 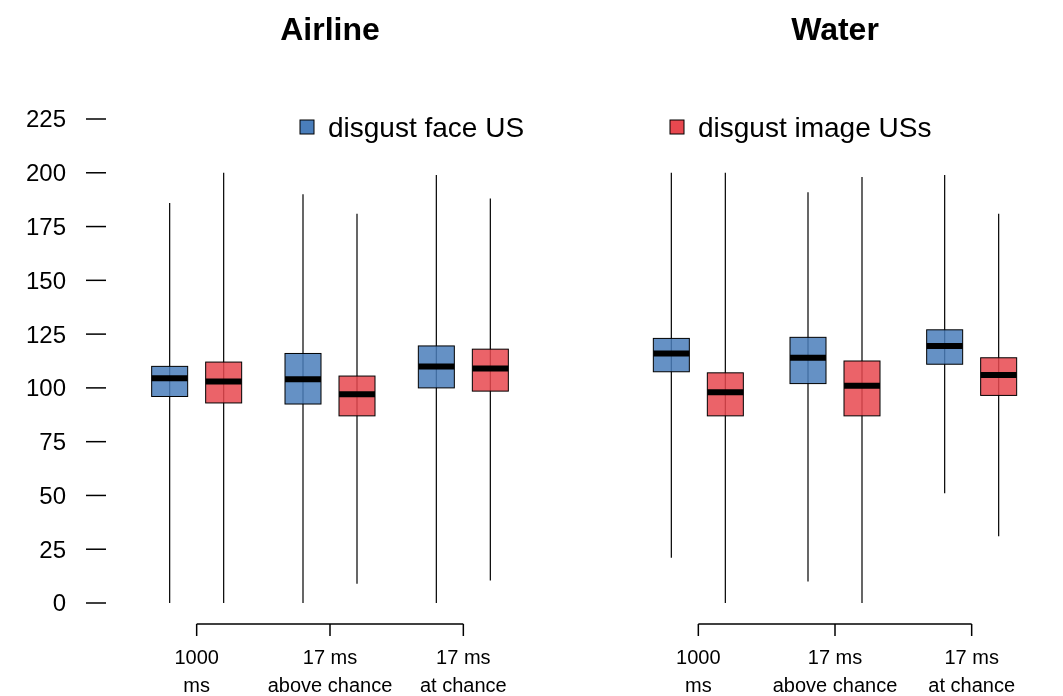 What do you see at coordinates (426, 127) in the screenshot?
I see `legend-label: disgust face US` at bounding box center [426, 127].